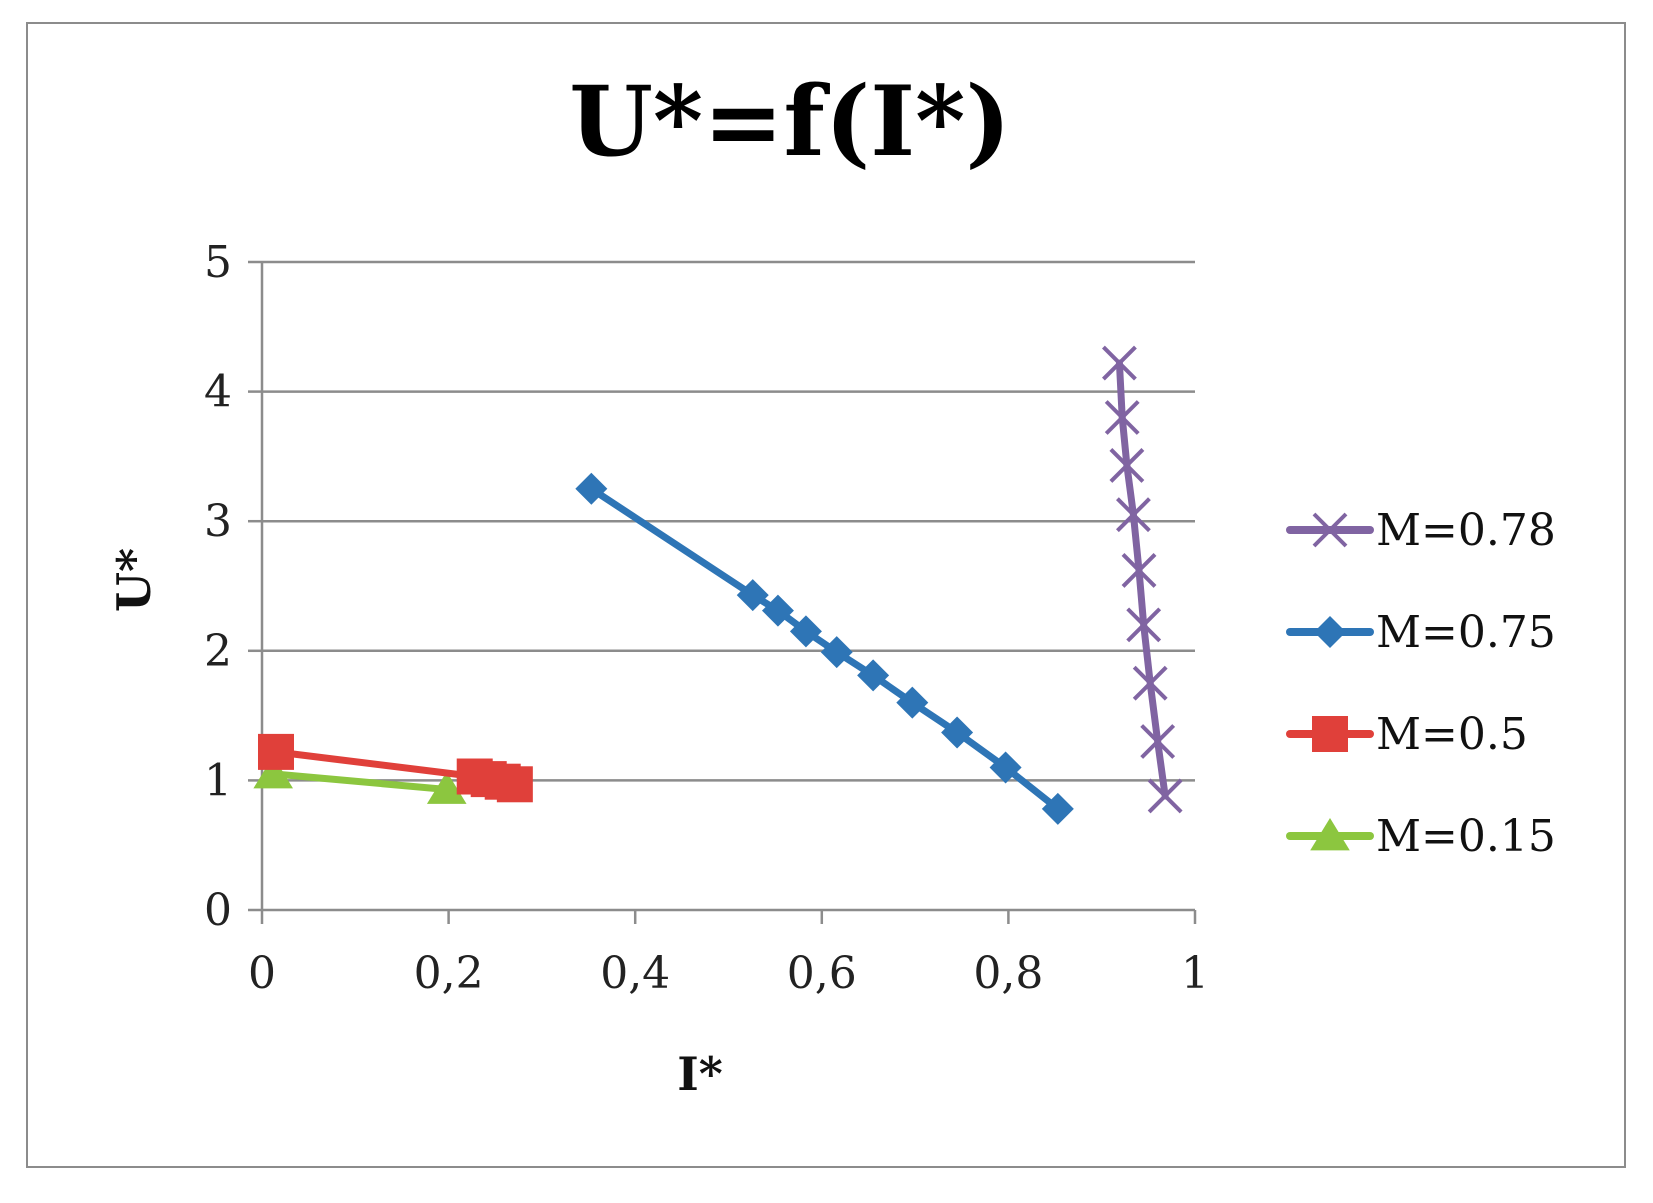  I want to click on y-tick-label: 5, so click(218, 262).